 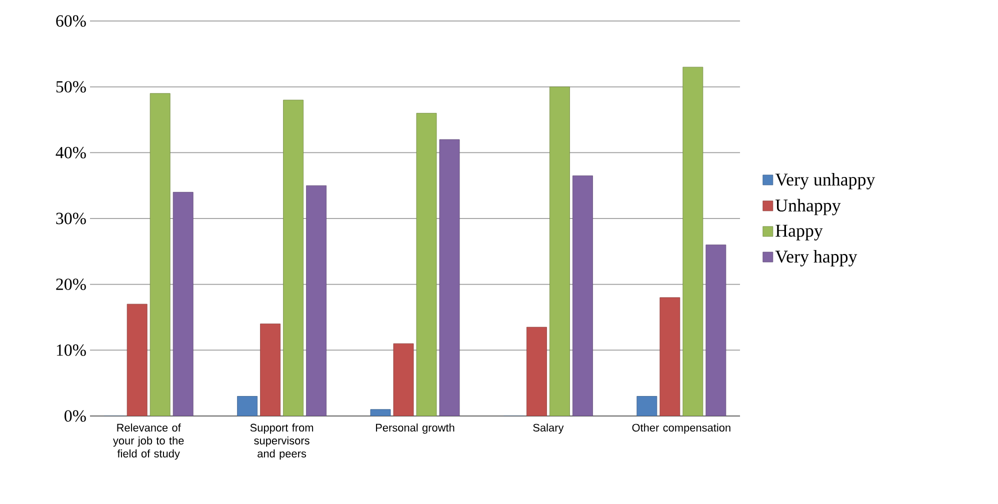 I want to click on x-tick-label: Support from supervisors and peers, so click(x=282, y=442).